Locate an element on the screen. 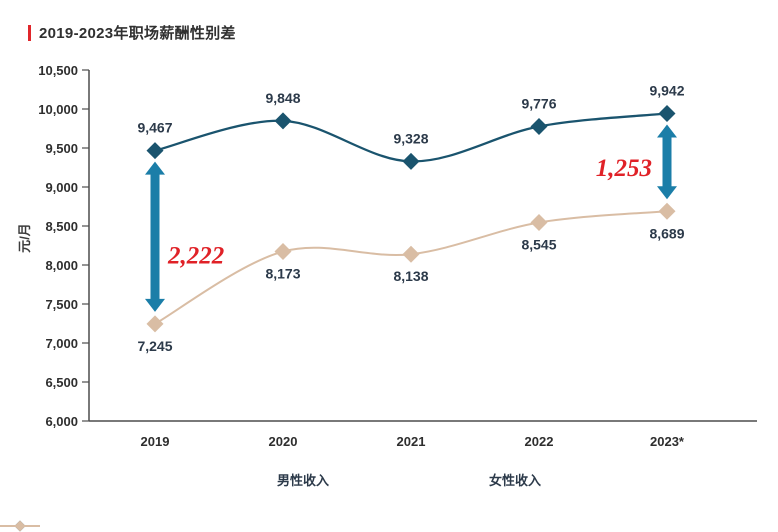 The width and height of the screenshot is (778, 532). y-tick-label: 10,500 is located at coordinates (58, 70).